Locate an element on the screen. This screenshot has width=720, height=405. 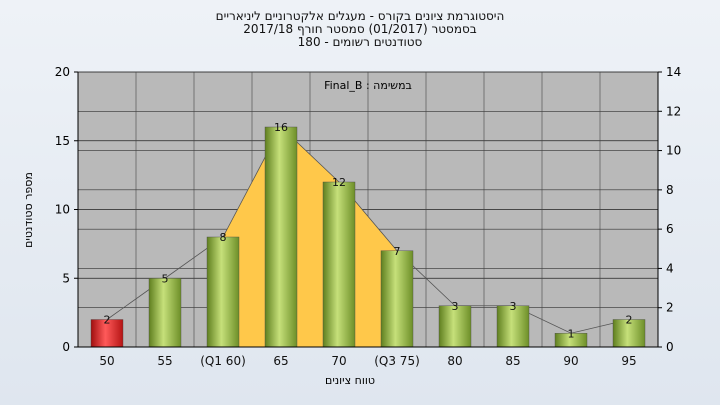
x-tick-label: 50 is located at coordinates (106, 361).